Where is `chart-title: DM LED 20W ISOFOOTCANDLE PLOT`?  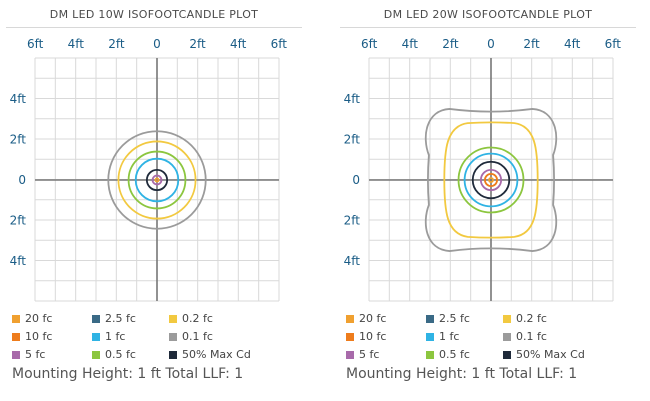 chart-title: DM LED 20W ISOFOOTCANDLE PLOT is located at coordinates (488, 14).